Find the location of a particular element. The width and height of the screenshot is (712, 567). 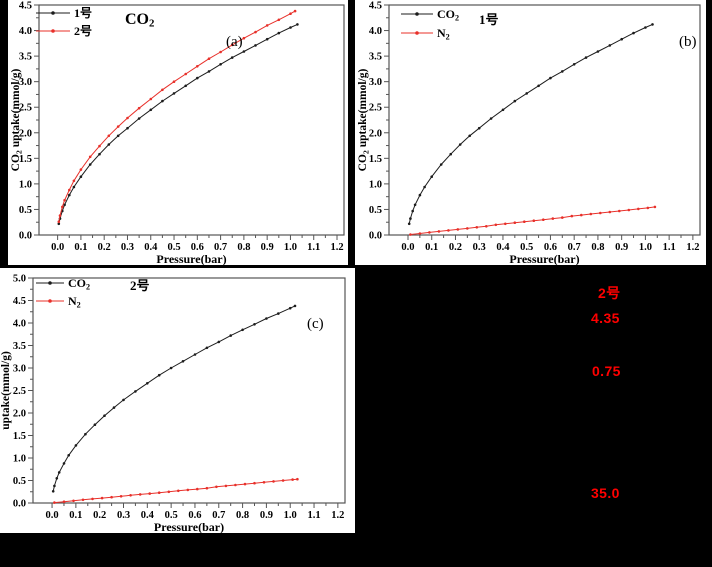

series-b-N2 is located at coordinates (533, 220).